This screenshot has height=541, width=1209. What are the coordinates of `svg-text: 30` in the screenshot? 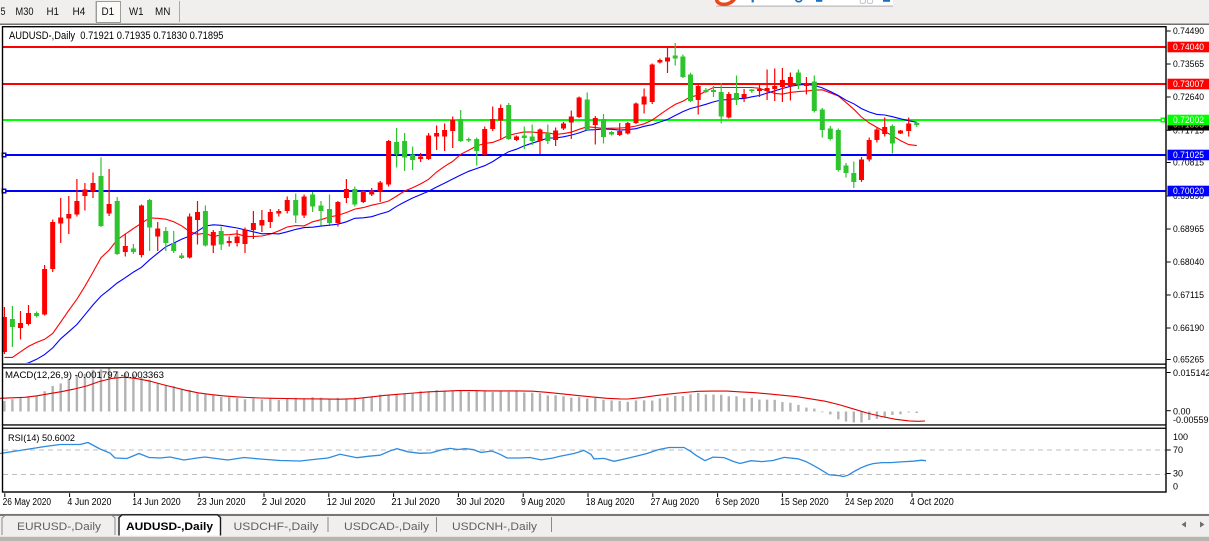 It's located at (1178, 474).